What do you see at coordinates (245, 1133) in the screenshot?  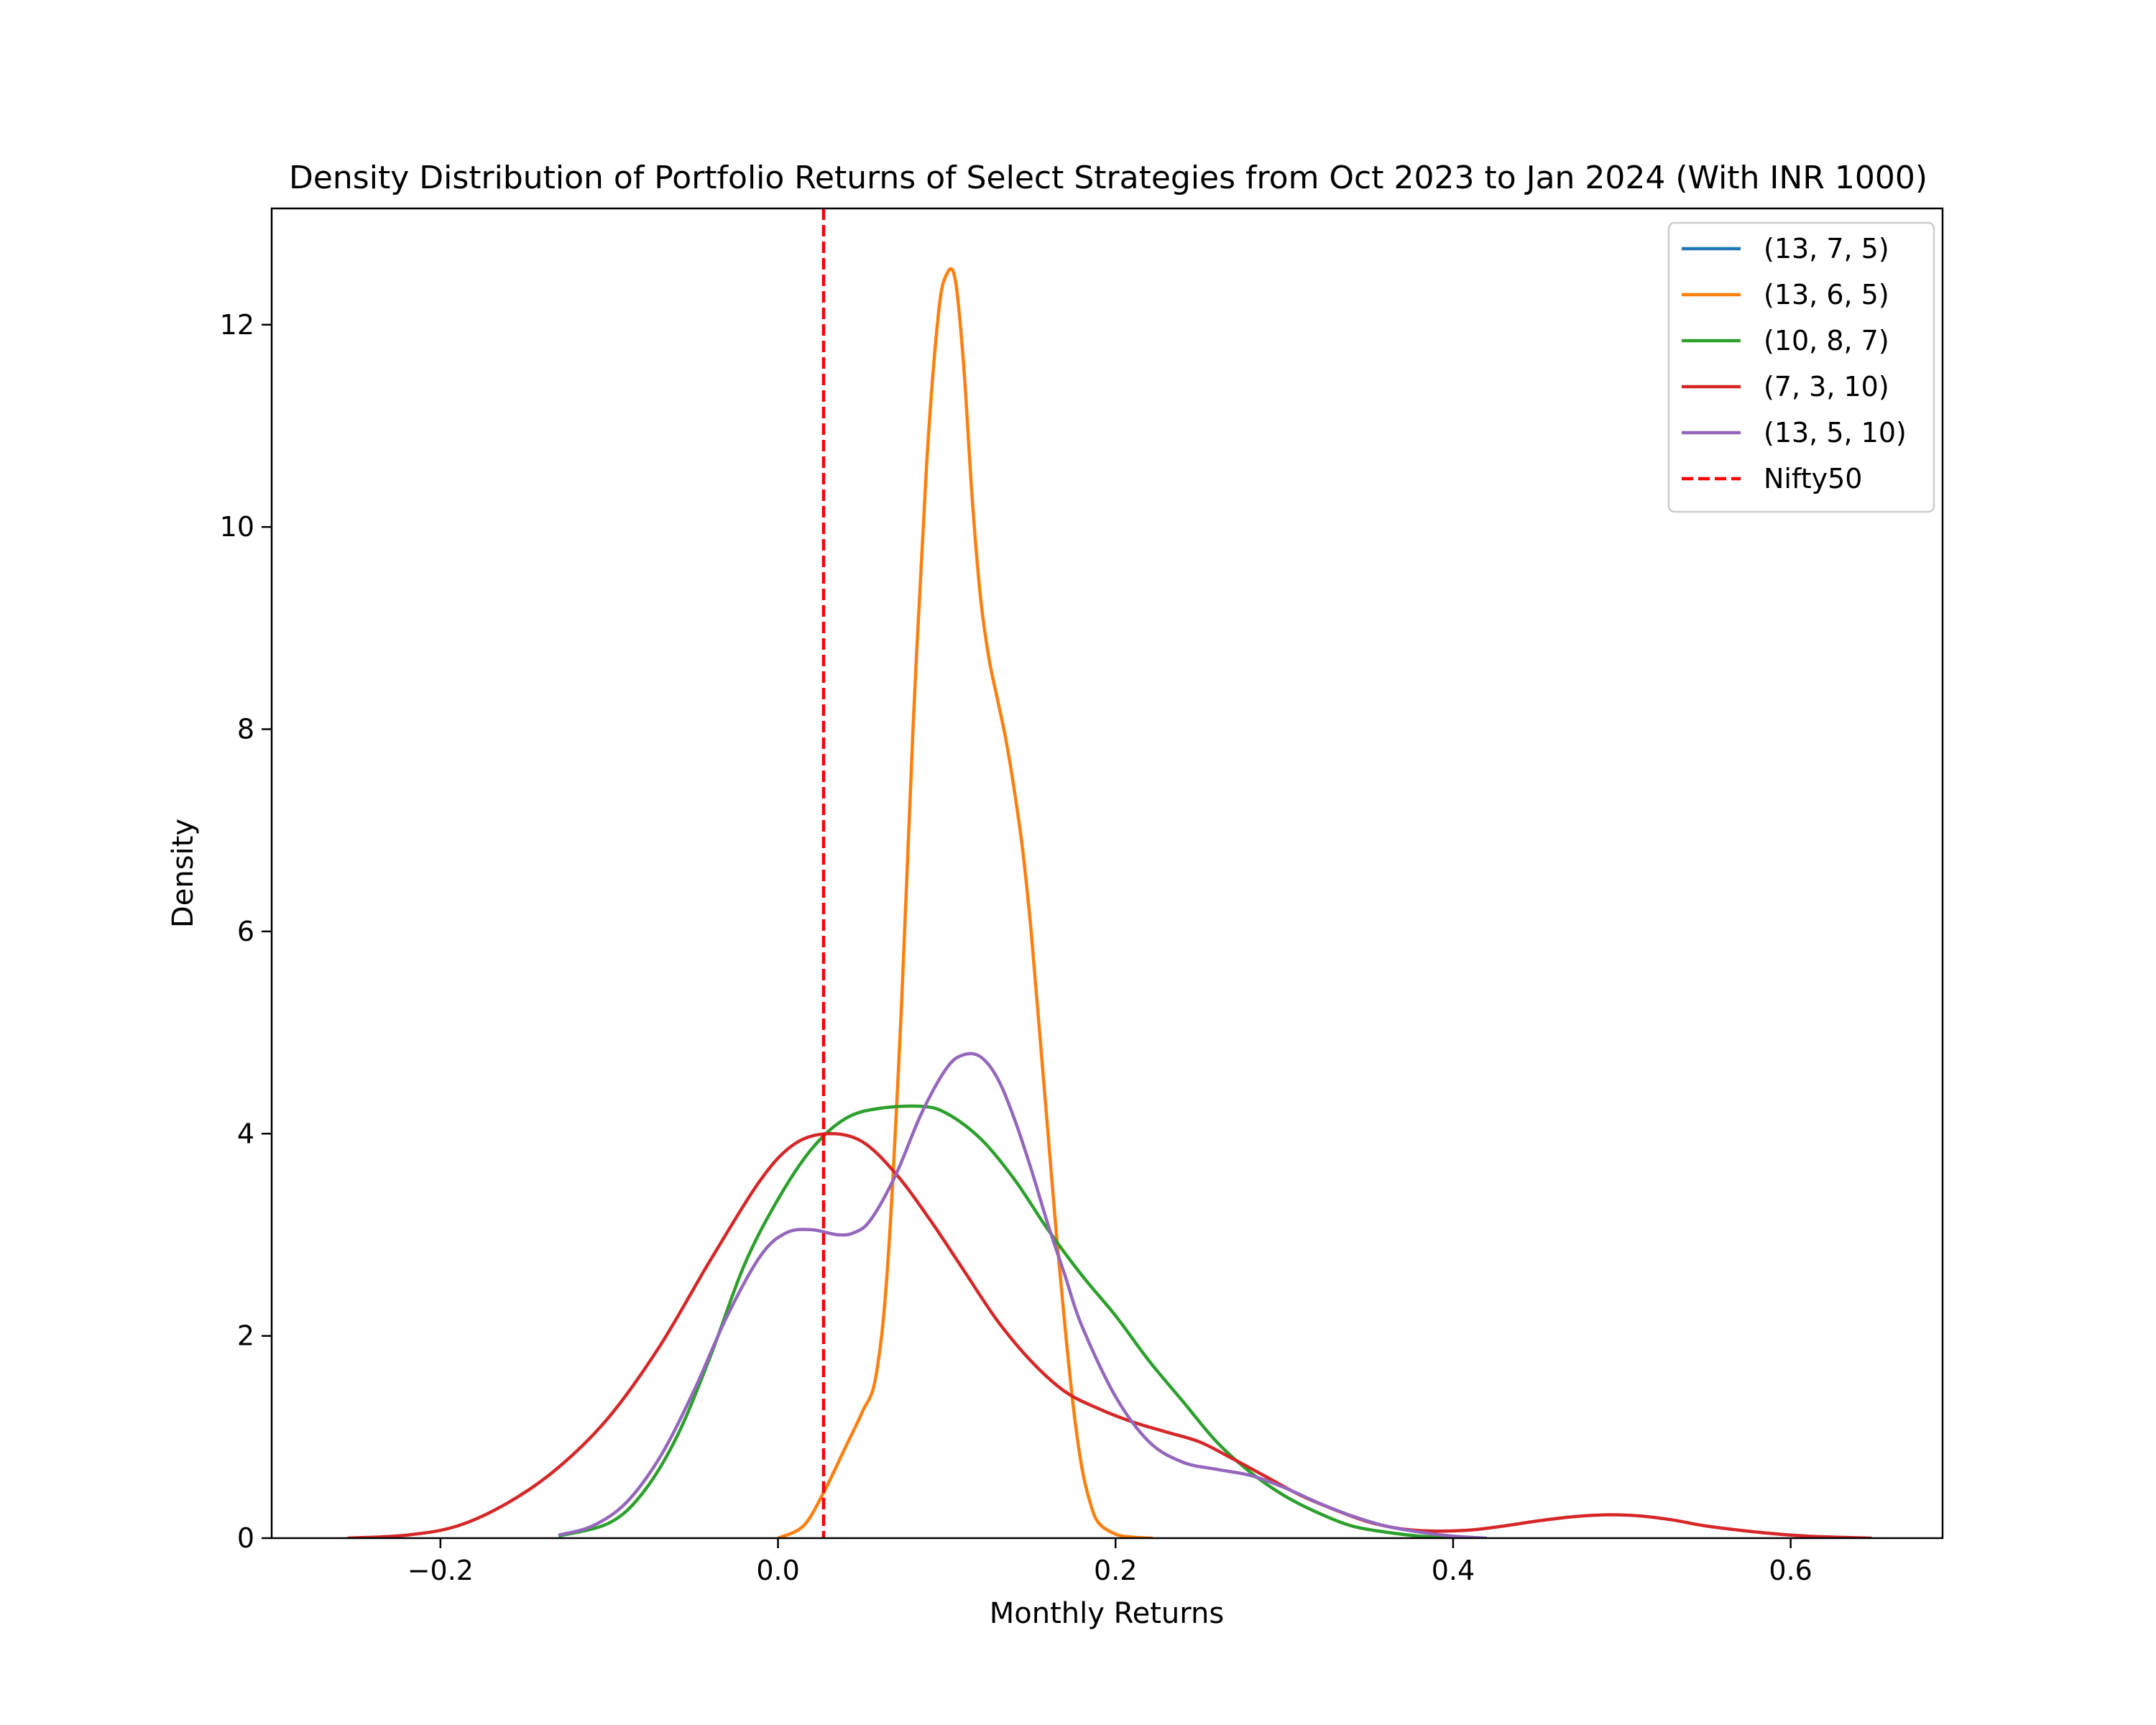 I see `y-tick-label: 4` at bounding box center [245, 1133].